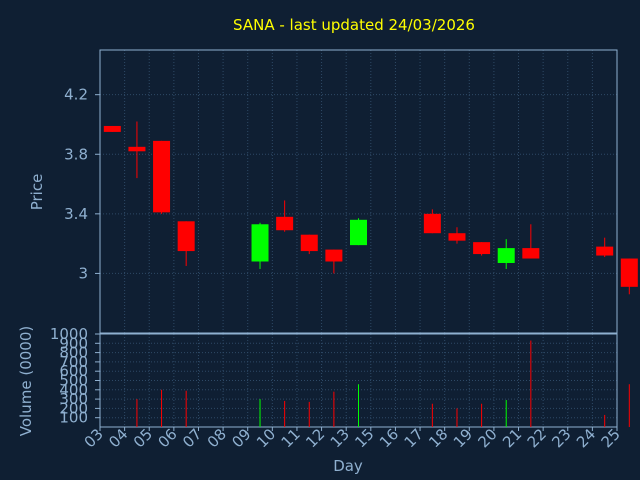 The image size is (640, 480). I want to click on volume-axis-label: Volume (0000), so click(26, 381).